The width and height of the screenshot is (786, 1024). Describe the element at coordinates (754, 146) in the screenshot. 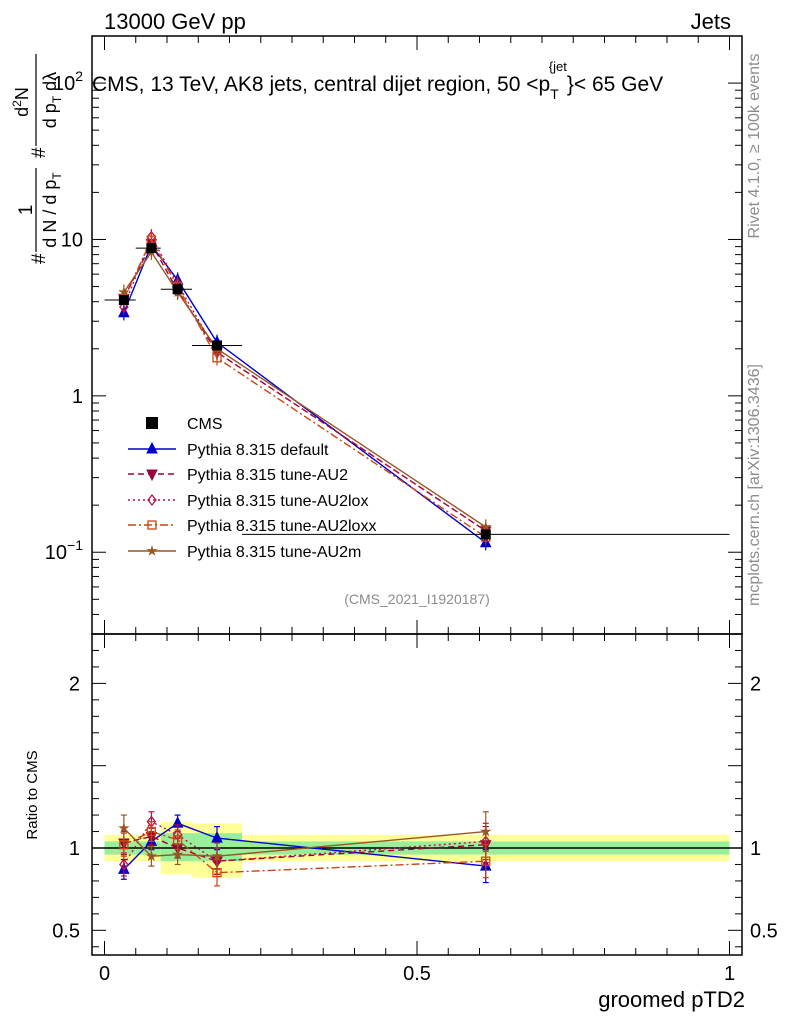

I see `rivet-label: Rivet 4.1.0, ≥ 100k events` at that location.